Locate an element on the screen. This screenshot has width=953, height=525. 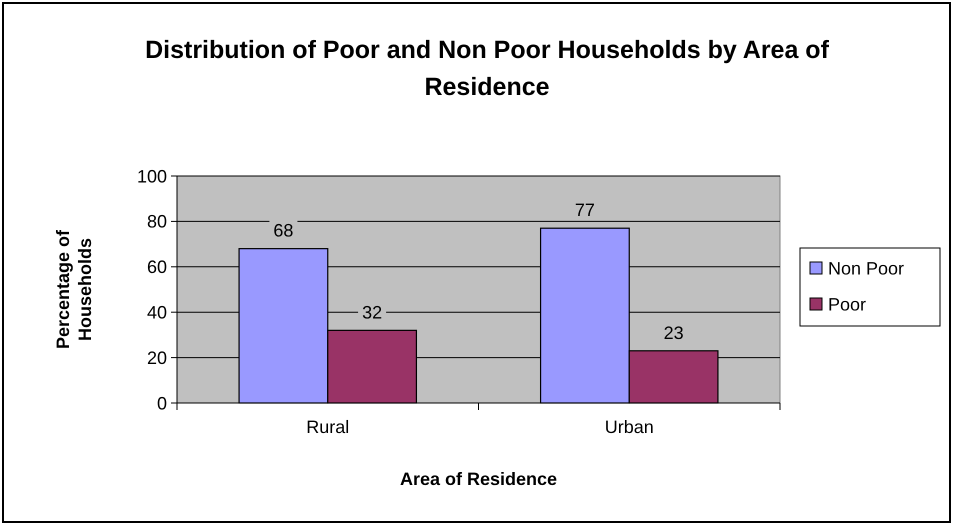
chart-title: Distribution of Poor and Non Poor Households by Area of Residence is located at coordinates (487, 68).